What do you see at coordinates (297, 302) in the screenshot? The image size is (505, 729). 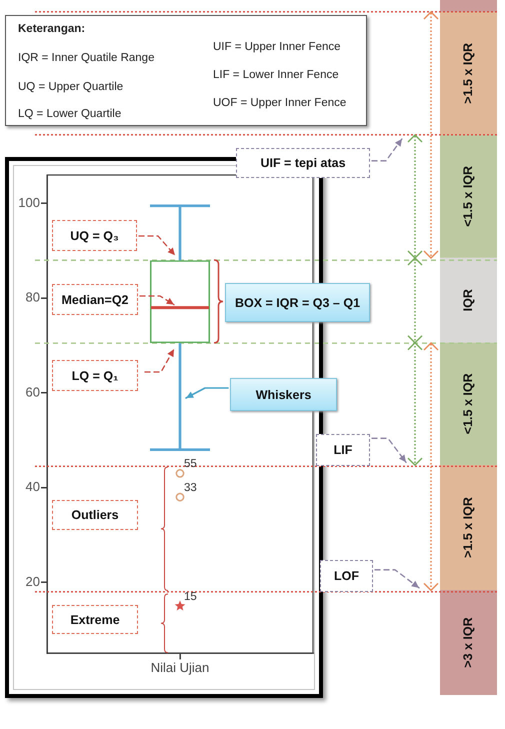 I see `callout-box: BOX = IQR = Q3 – Q1` at bounding box center [297, 302].